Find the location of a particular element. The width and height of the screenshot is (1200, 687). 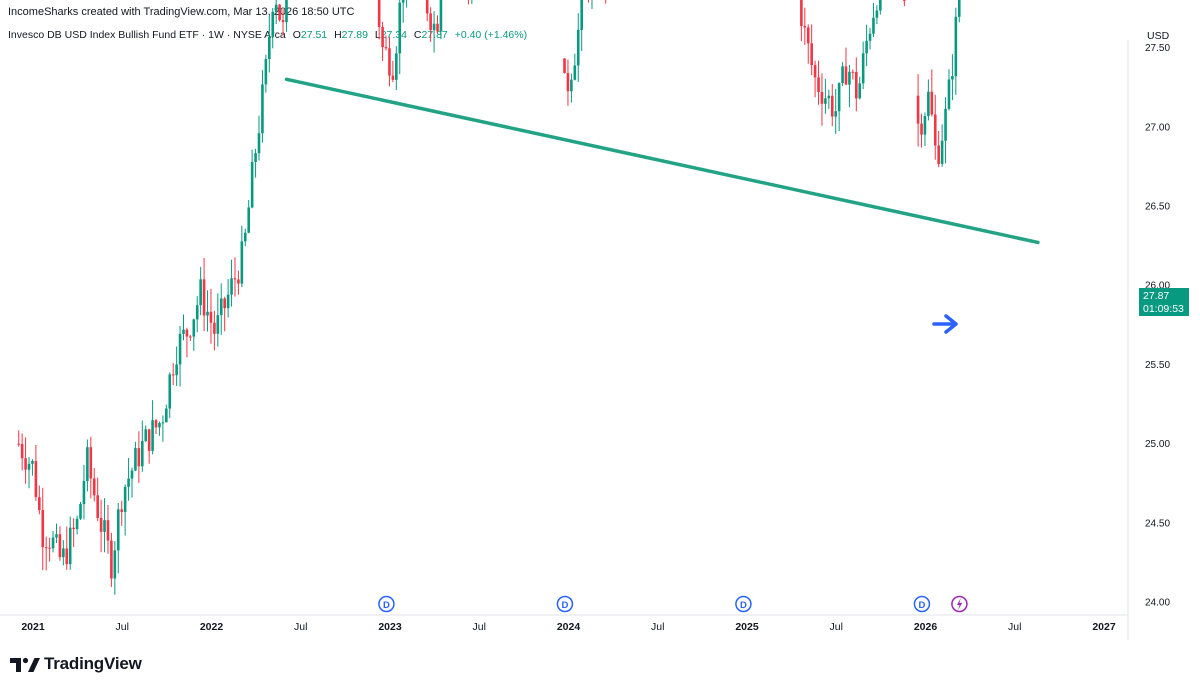

x-tick-label: 2024 is located at coordinates (569, 627).